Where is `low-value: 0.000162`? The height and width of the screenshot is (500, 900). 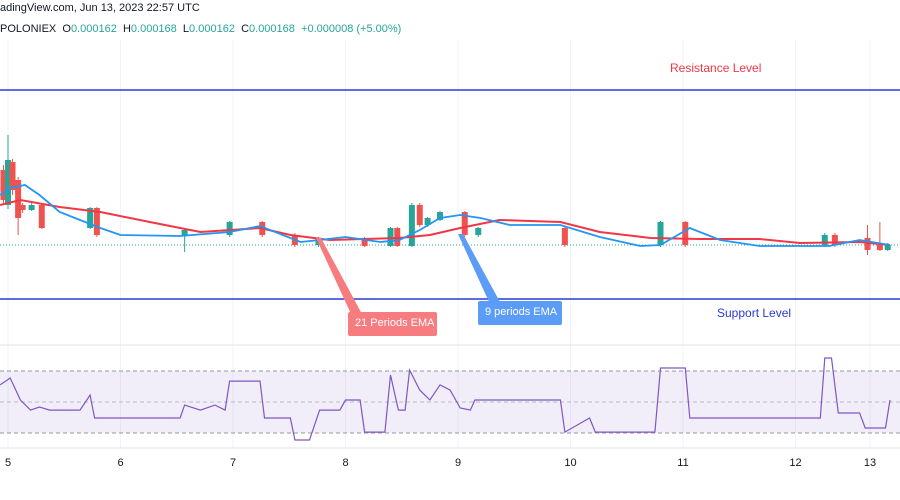
low-value: 0.000162 is located at coordinates (212, 29).